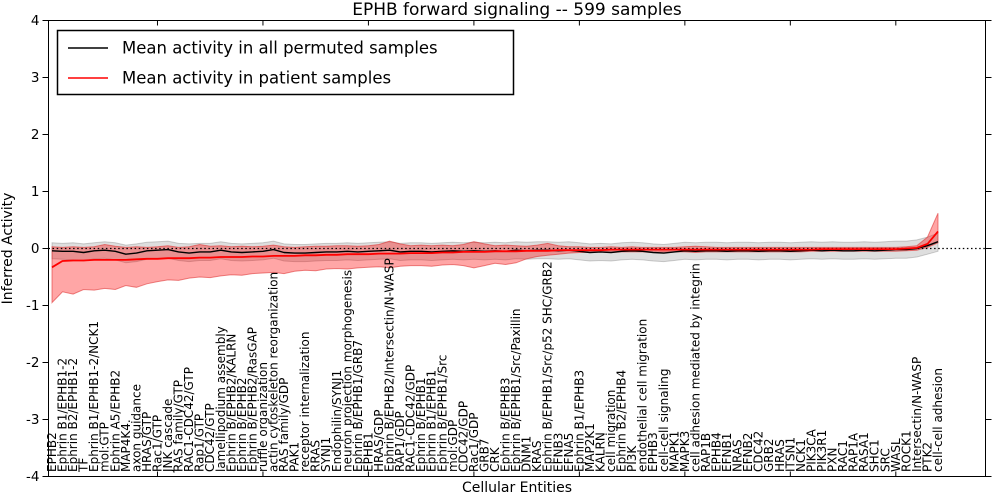 The height and width of the screenshot is (500, 1000). What do you see at coordinates (495, 249) in the screenshot?
I see `patient-mean-line` at bounding box center [495, 249].